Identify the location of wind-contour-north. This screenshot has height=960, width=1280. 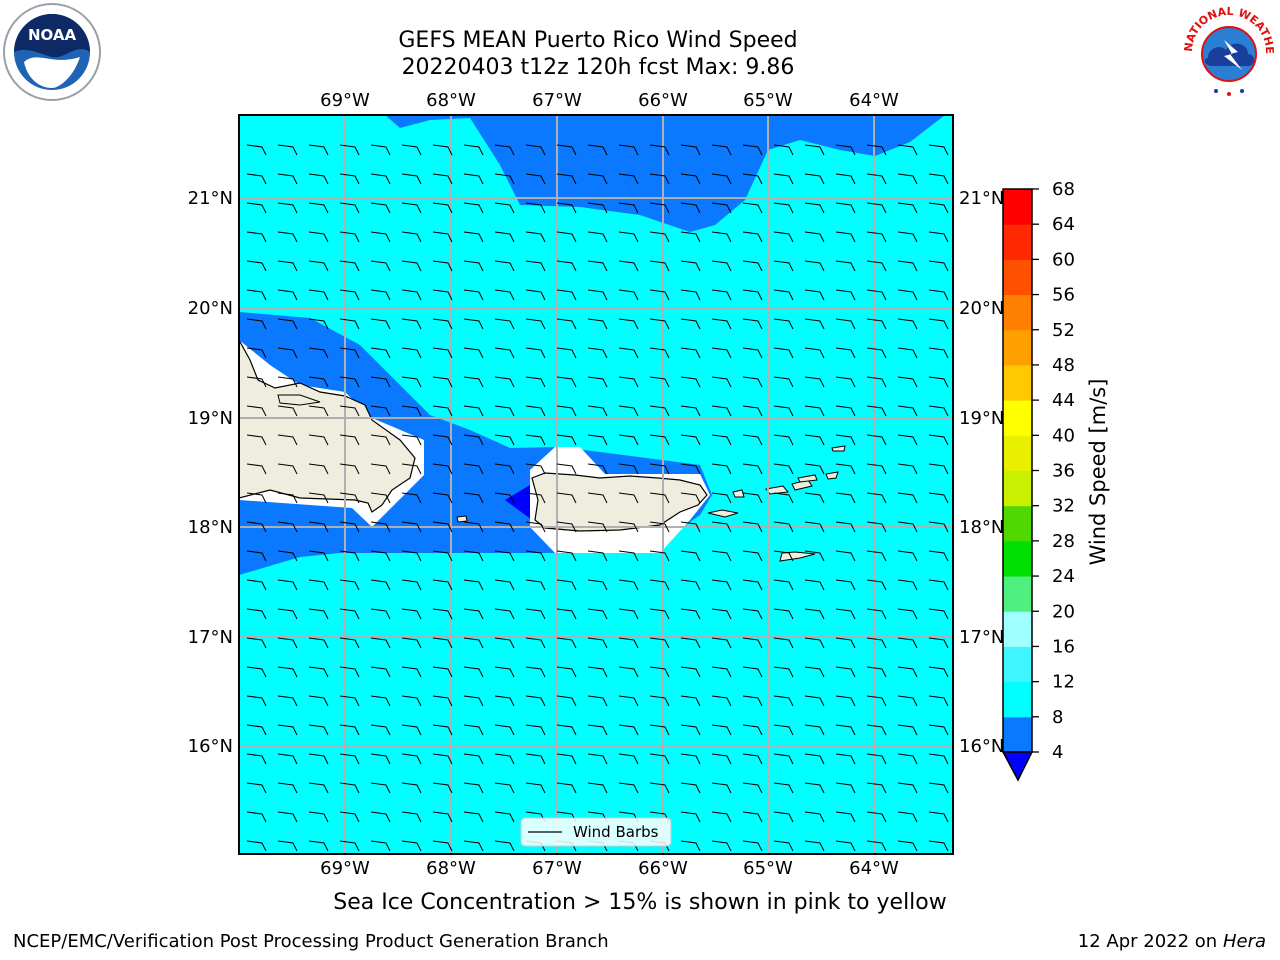
(665, 173).